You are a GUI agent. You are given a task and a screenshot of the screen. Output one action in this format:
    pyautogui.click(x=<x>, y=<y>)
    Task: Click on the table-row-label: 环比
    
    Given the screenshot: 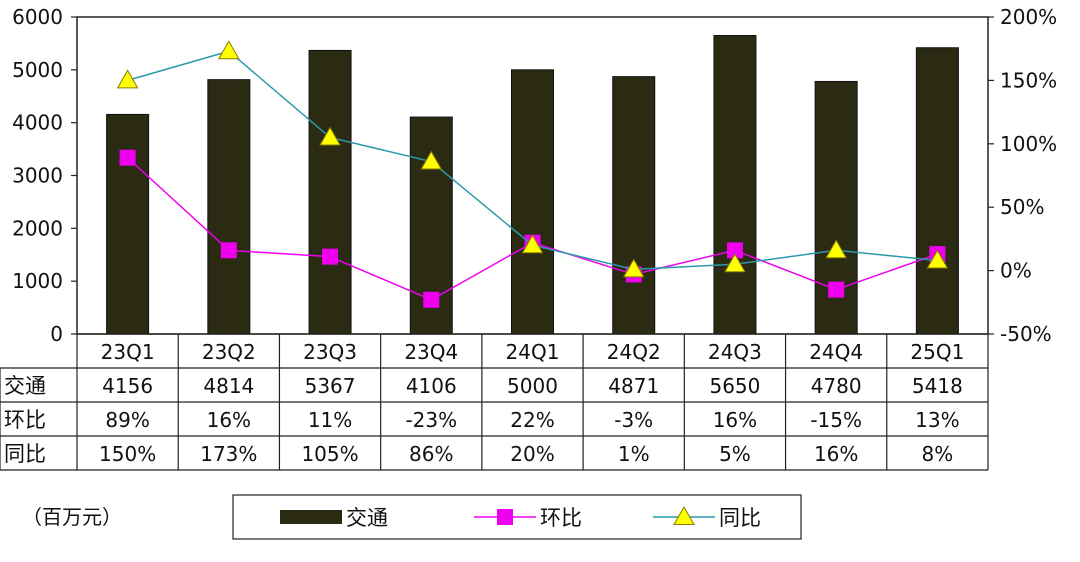 What is the action you would take?
    pyautogui.click(x=25, y=420)
    